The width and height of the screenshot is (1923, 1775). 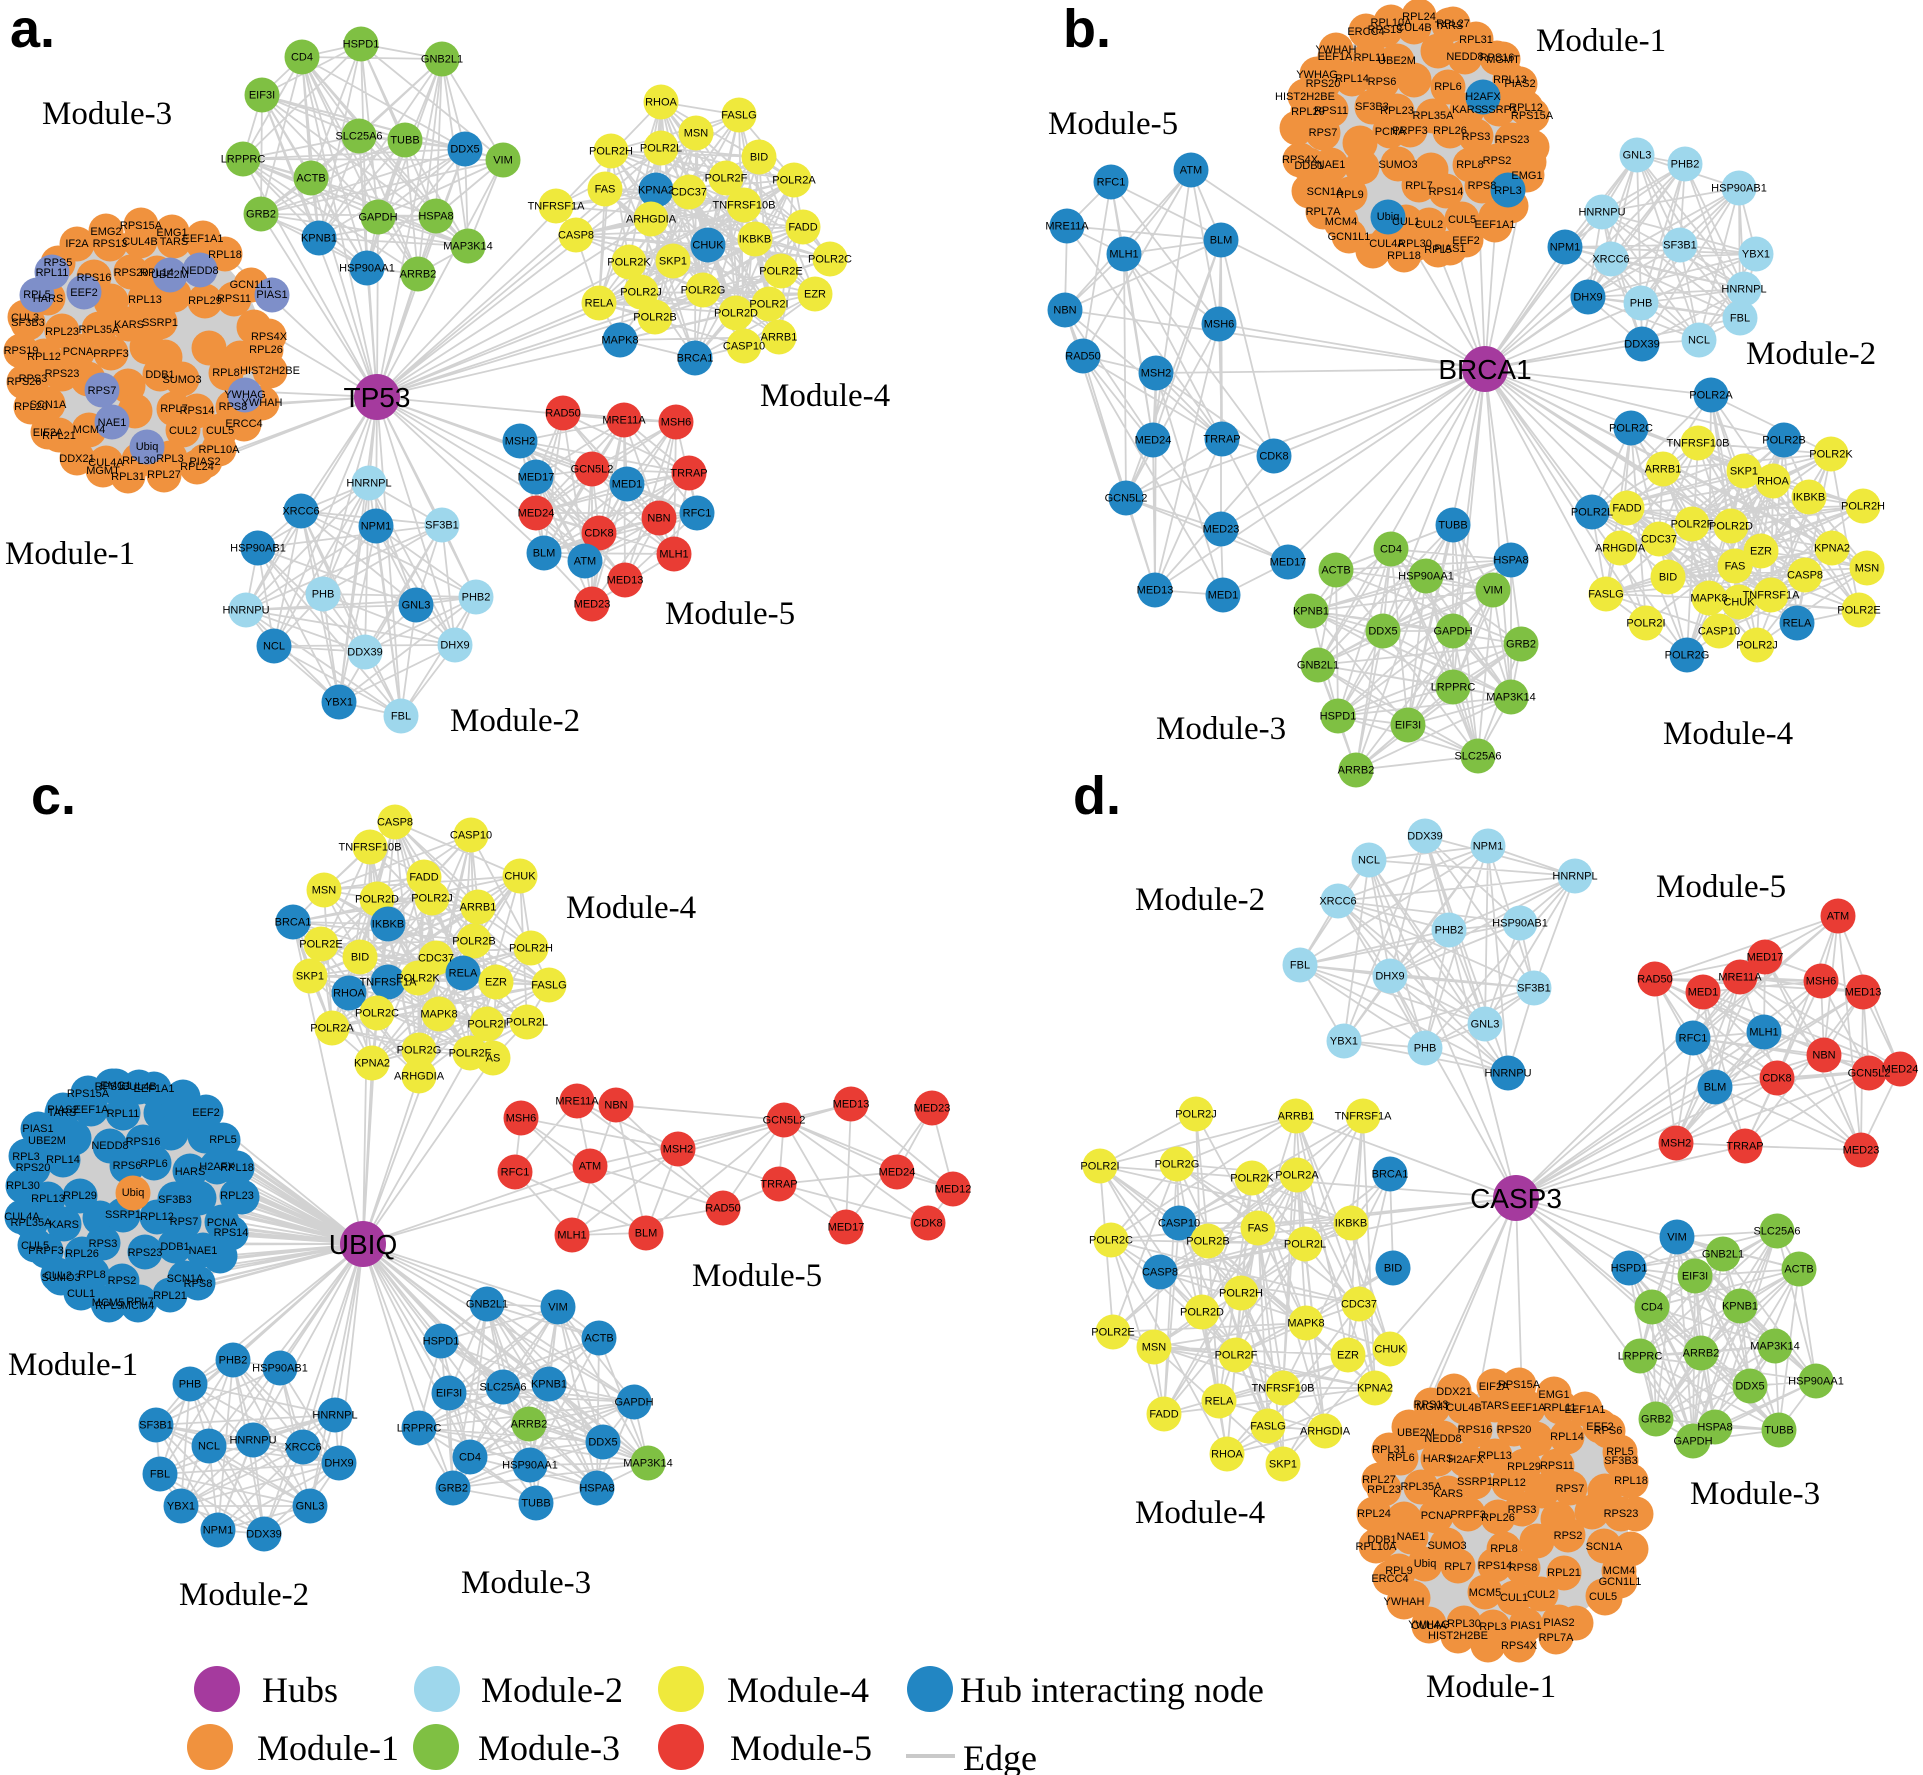 What do you see at coordinates (453, 1489) in the screenshot?
I see `svg-text: GRB2` at bounding box center [453, 1489].